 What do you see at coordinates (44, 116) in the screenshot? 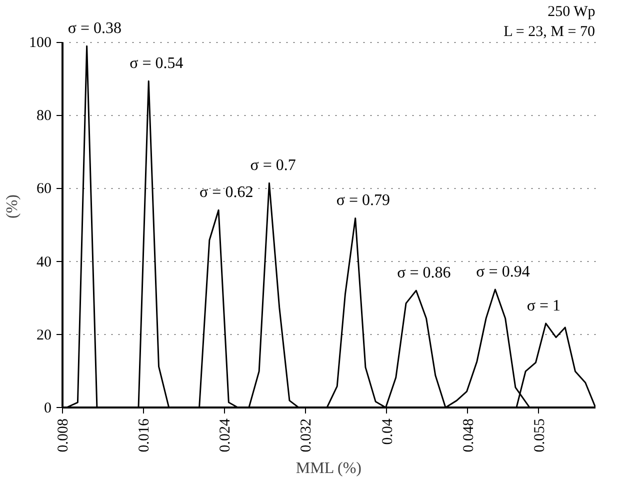
I see `y-tick-label: 80` at bounding box center [44, 116].